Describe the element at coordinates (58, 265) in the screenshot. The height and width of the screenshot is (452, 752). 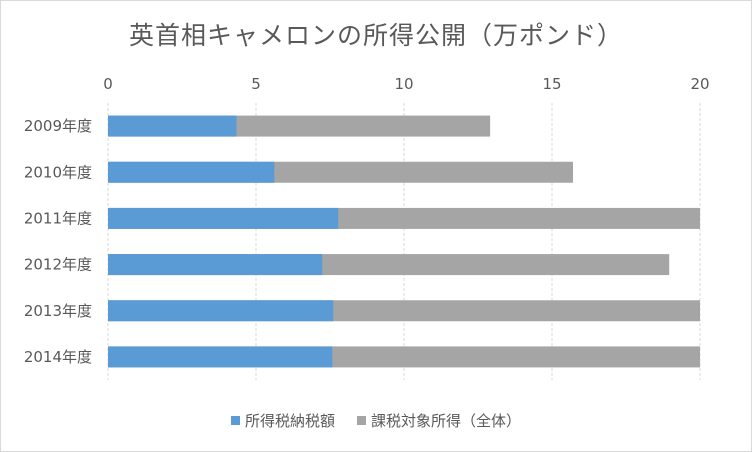
I see `y-category-label: 2012年度` at that location.